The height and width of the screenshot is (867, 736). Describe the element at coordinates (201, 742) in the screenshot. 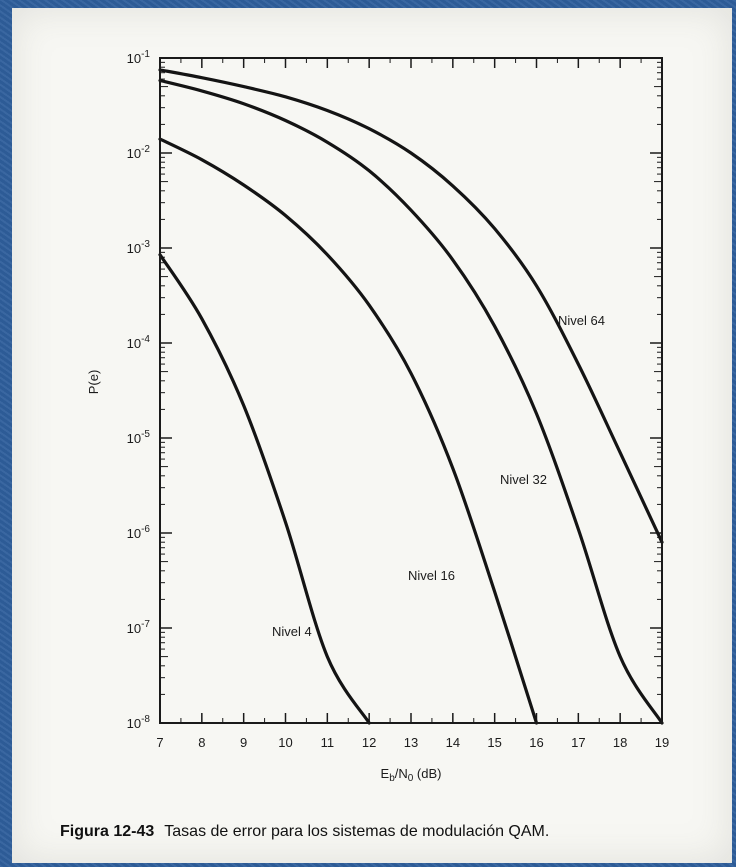

I see `x-tick-label: 8` at that location.